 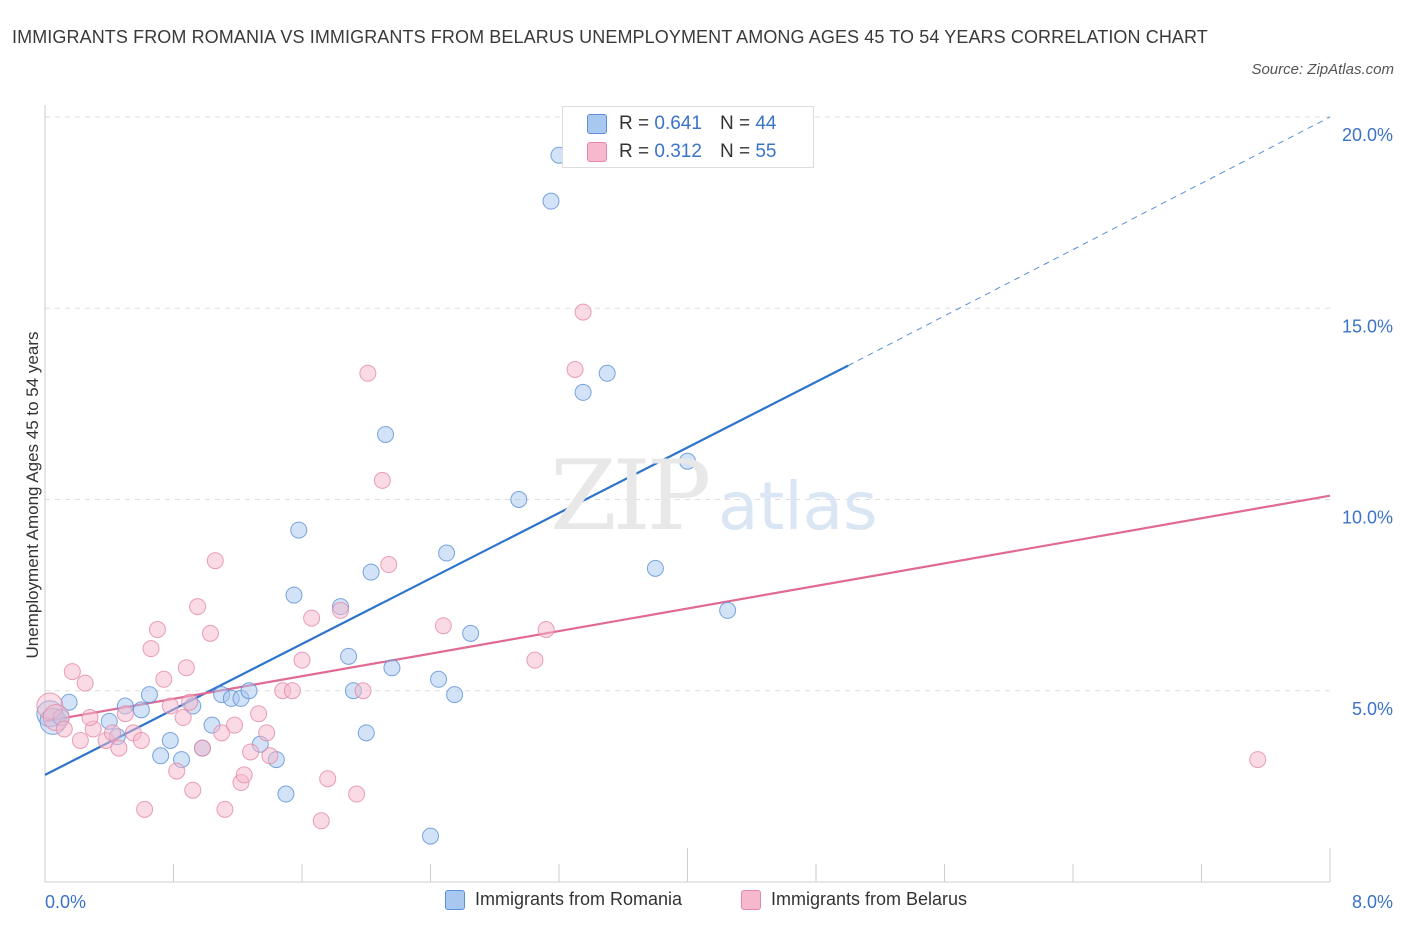 What do you see at coordinates (579, 899) in the screenshot?
I see `legend-label-romania: Immigrants from Romania` at bounding box center [579, 899].